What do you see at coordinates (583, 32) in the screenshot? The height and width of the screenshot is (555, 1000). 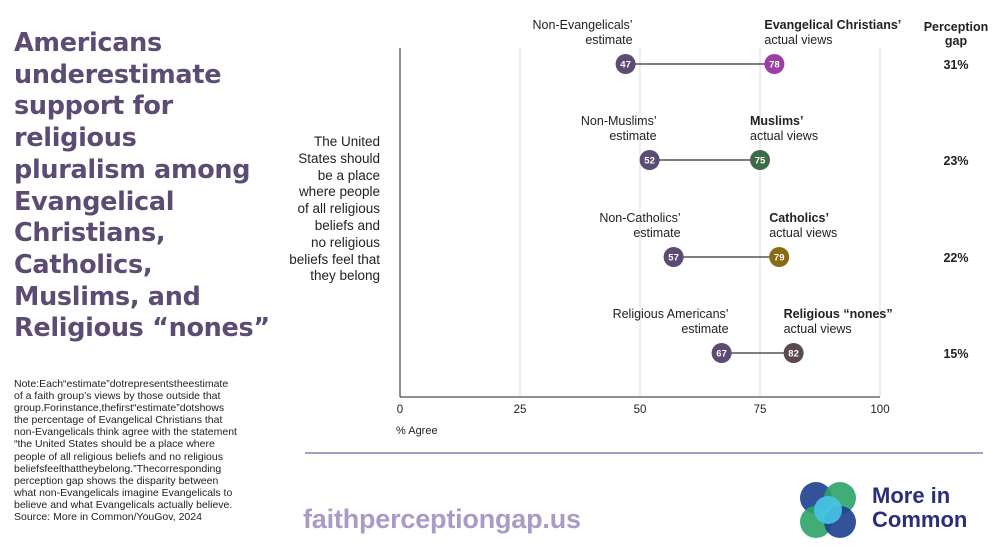 I see `estimate-label: Non-Evangelicals’ estimate` at bounding box center [583, 32].